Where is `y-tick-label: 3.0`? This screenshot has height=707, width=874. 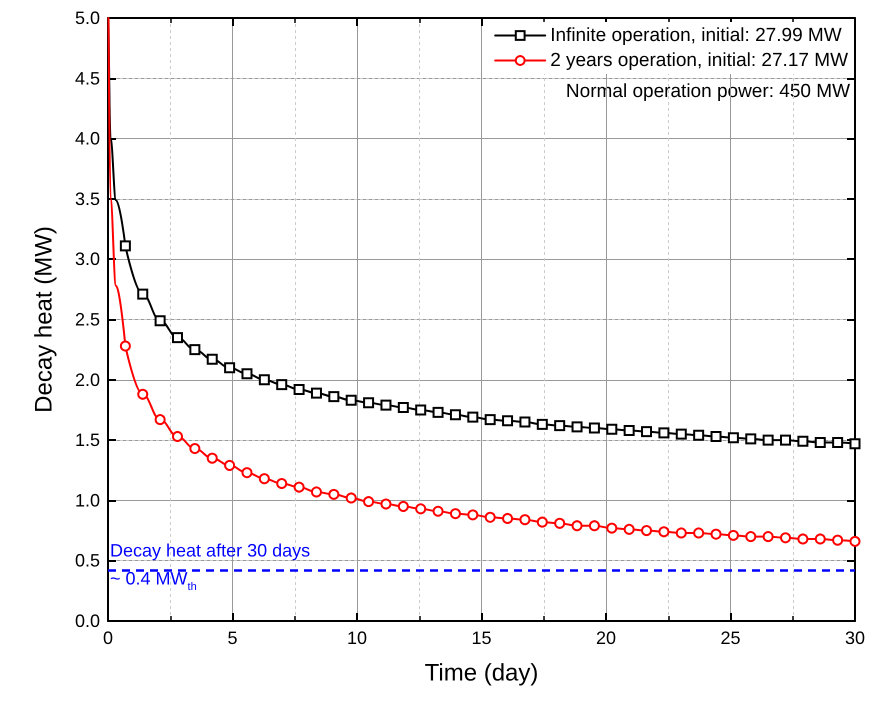
y-tick-label: 3.0 is located at coordinates (87, 259).